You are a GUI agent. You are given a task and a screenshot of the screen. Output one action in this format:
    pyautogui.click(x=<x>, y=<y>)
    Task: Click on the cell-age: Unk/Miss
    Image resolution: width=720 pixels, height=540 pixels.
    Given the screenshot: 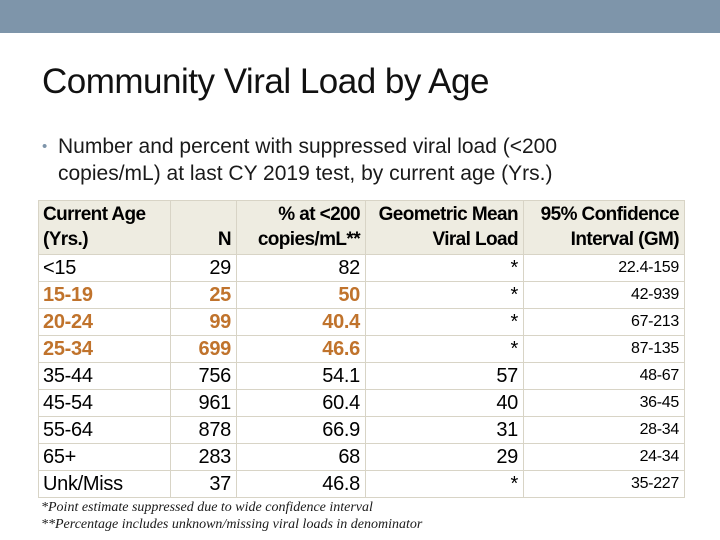 What is the action you would take?
    pyautogui.click(x=104, y=484)
    